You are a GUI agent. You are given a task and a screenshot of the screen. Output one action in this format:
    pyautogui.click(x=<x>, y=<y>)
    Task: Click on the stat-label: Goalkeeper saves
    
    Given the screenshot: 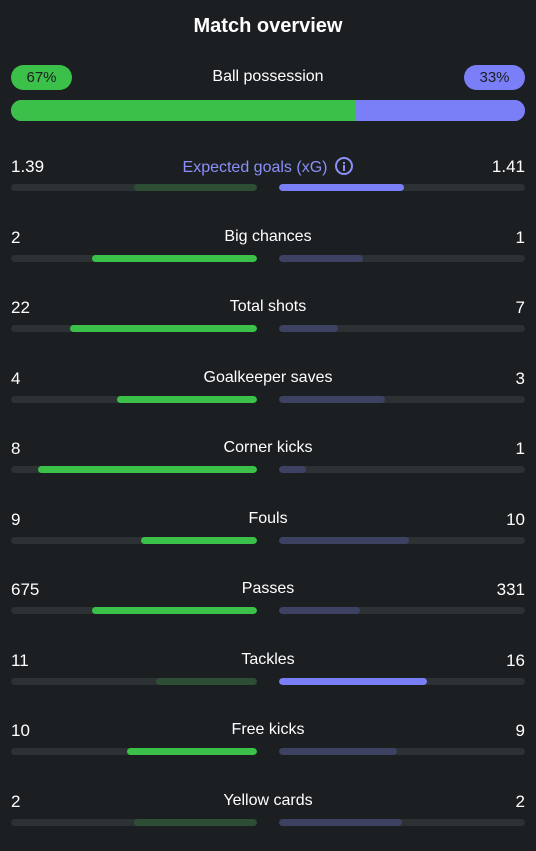 What is the action you would take?
    pyautogui.click(x=268, y=378)
    